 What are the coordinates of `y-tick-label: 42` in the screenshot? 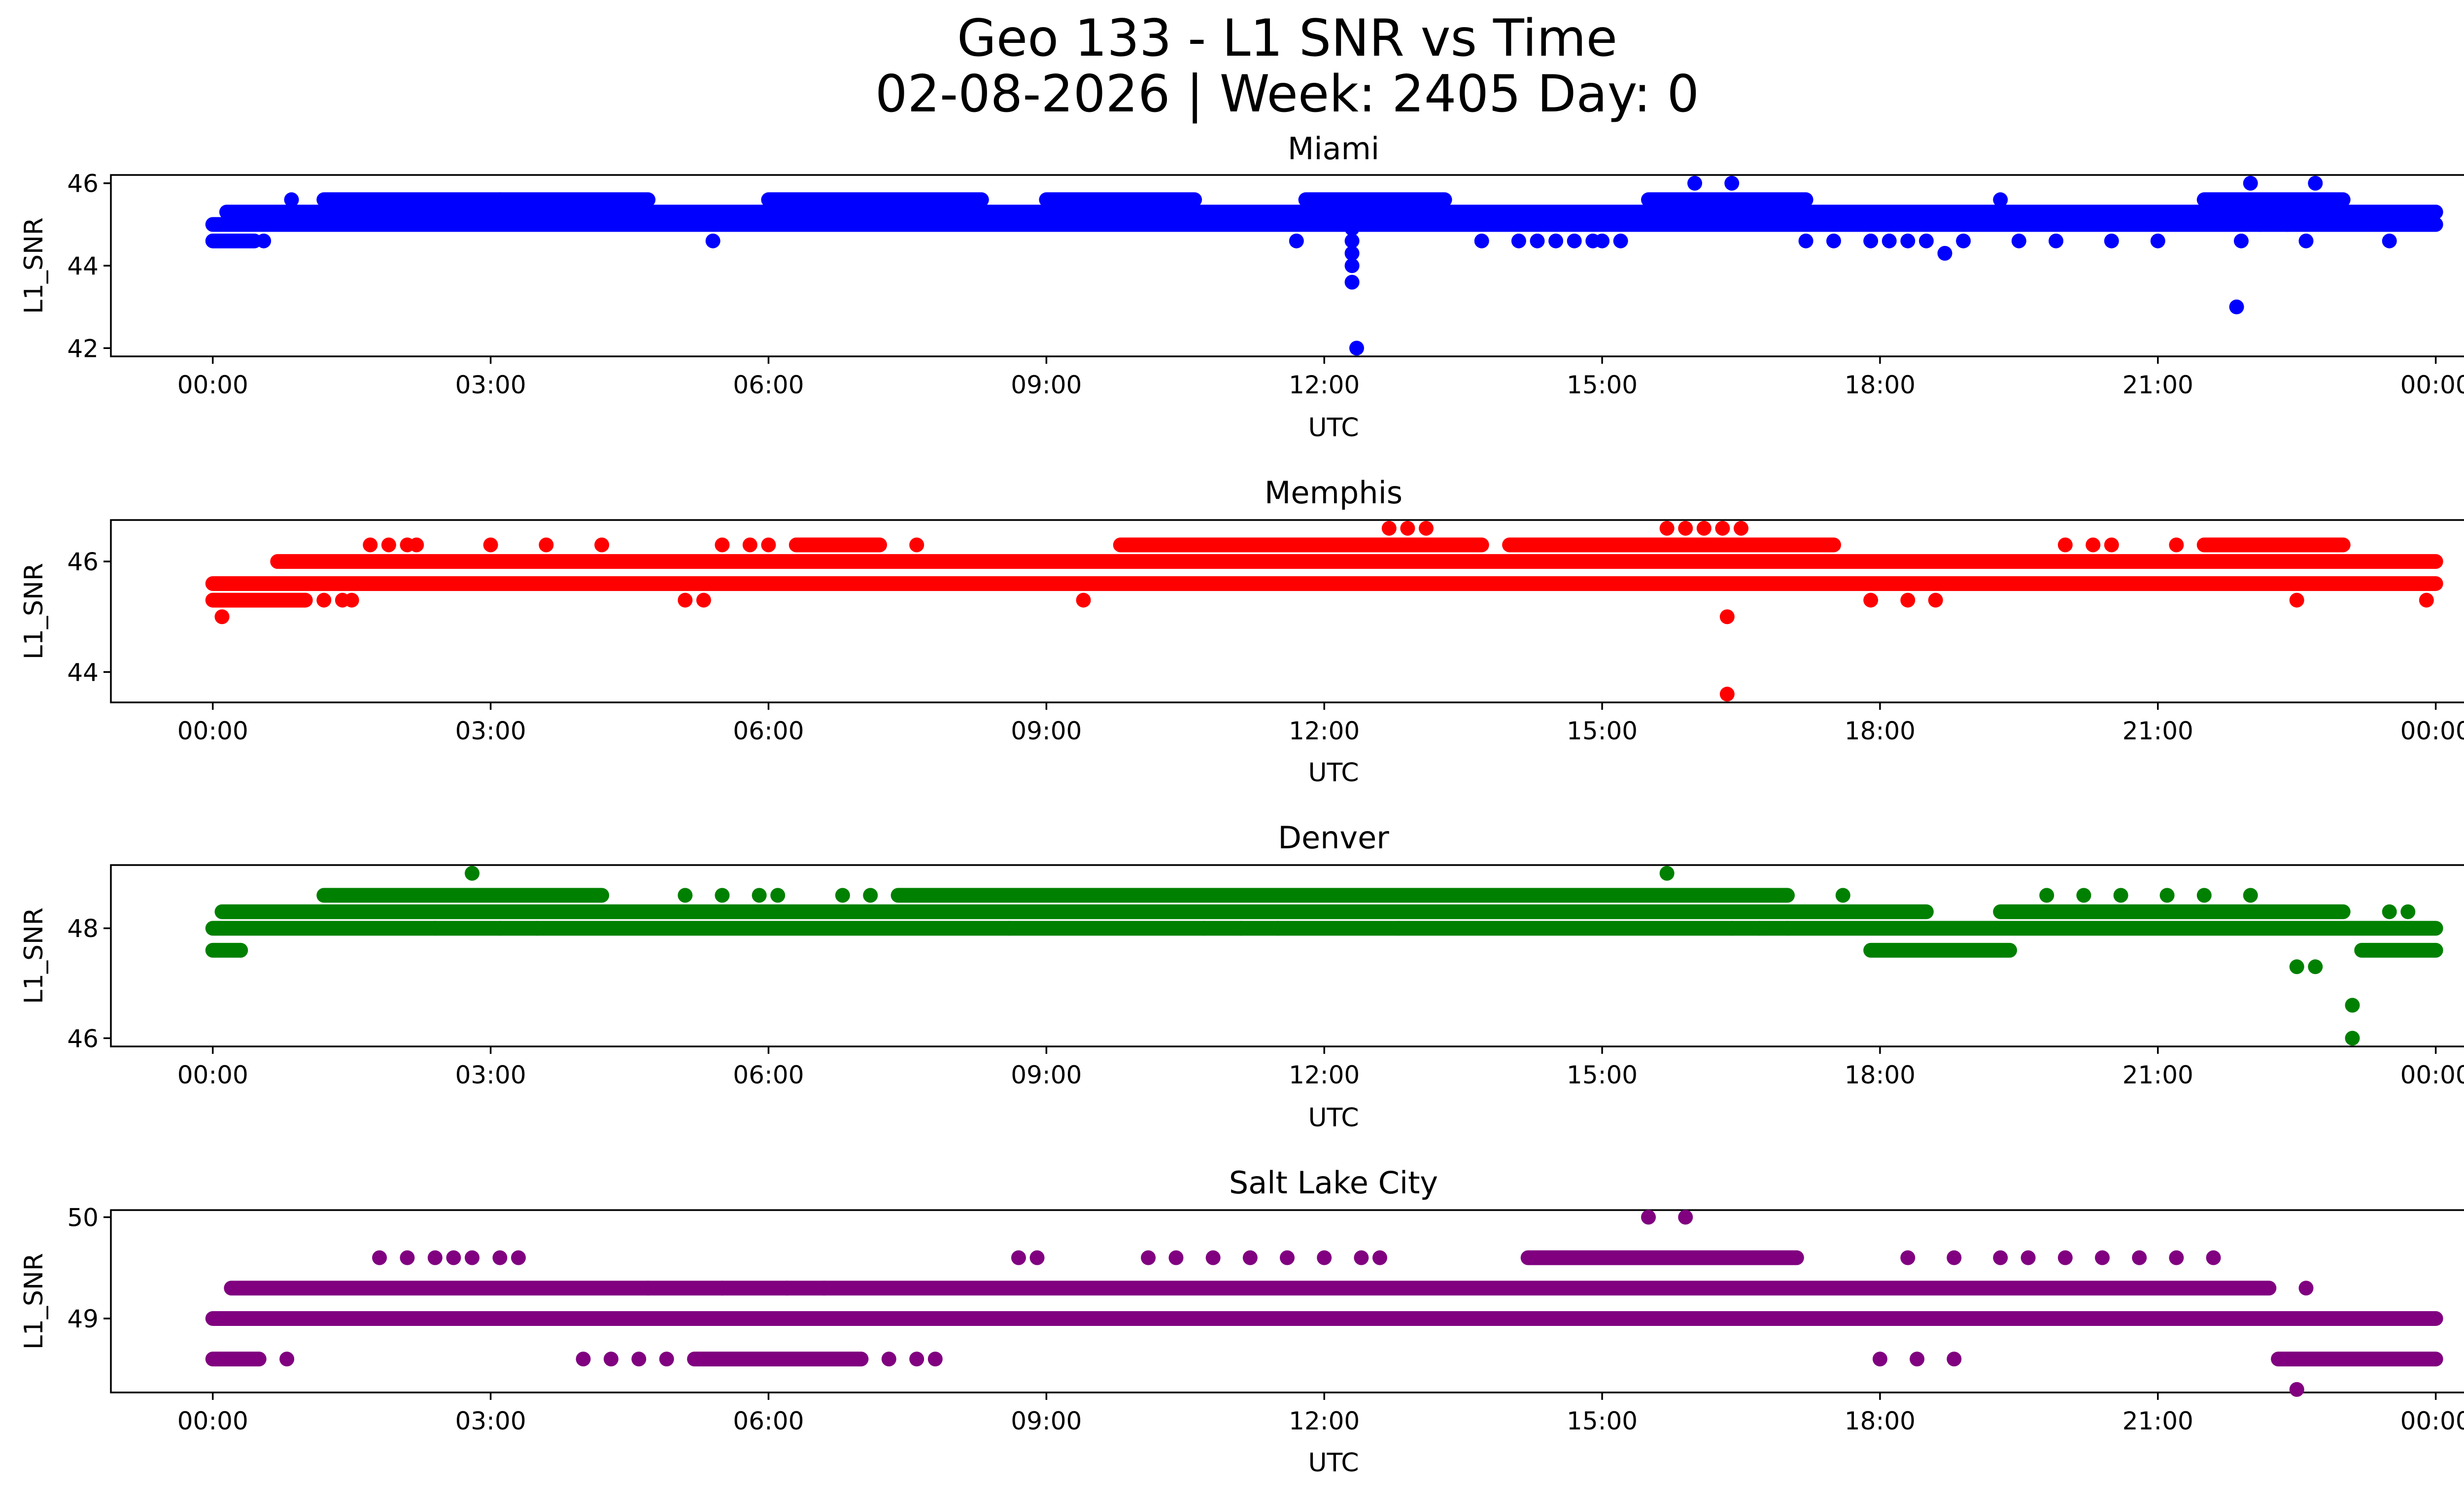 It's located at (83, 348).